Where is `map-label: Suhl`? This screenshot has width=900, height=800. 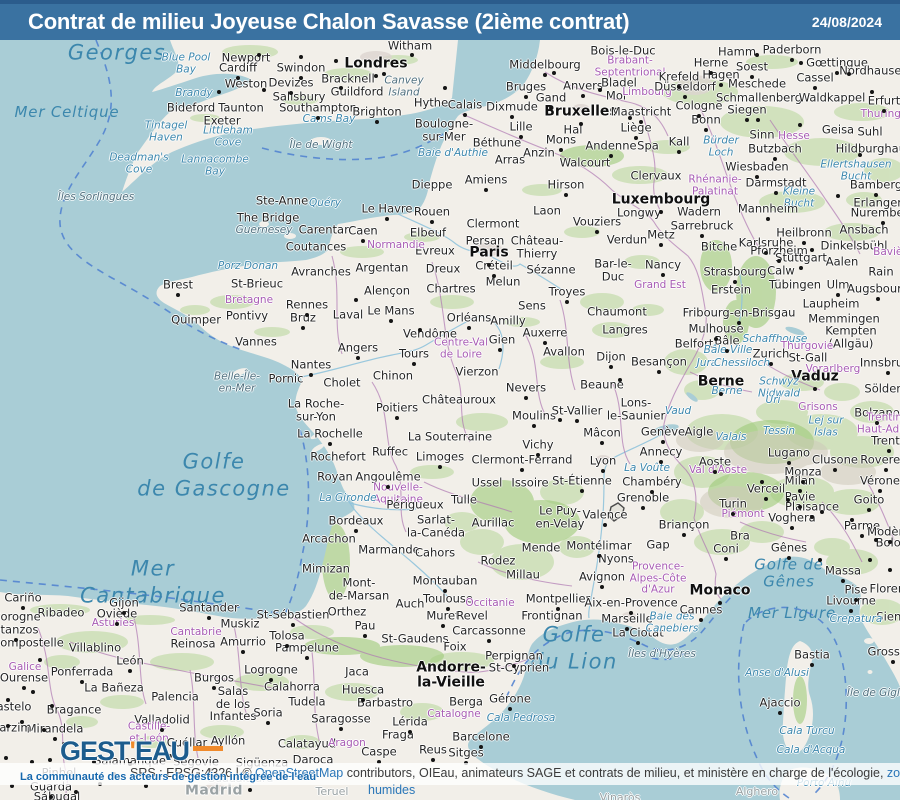 map-label: Suhl is located at coordinates (870, 131).